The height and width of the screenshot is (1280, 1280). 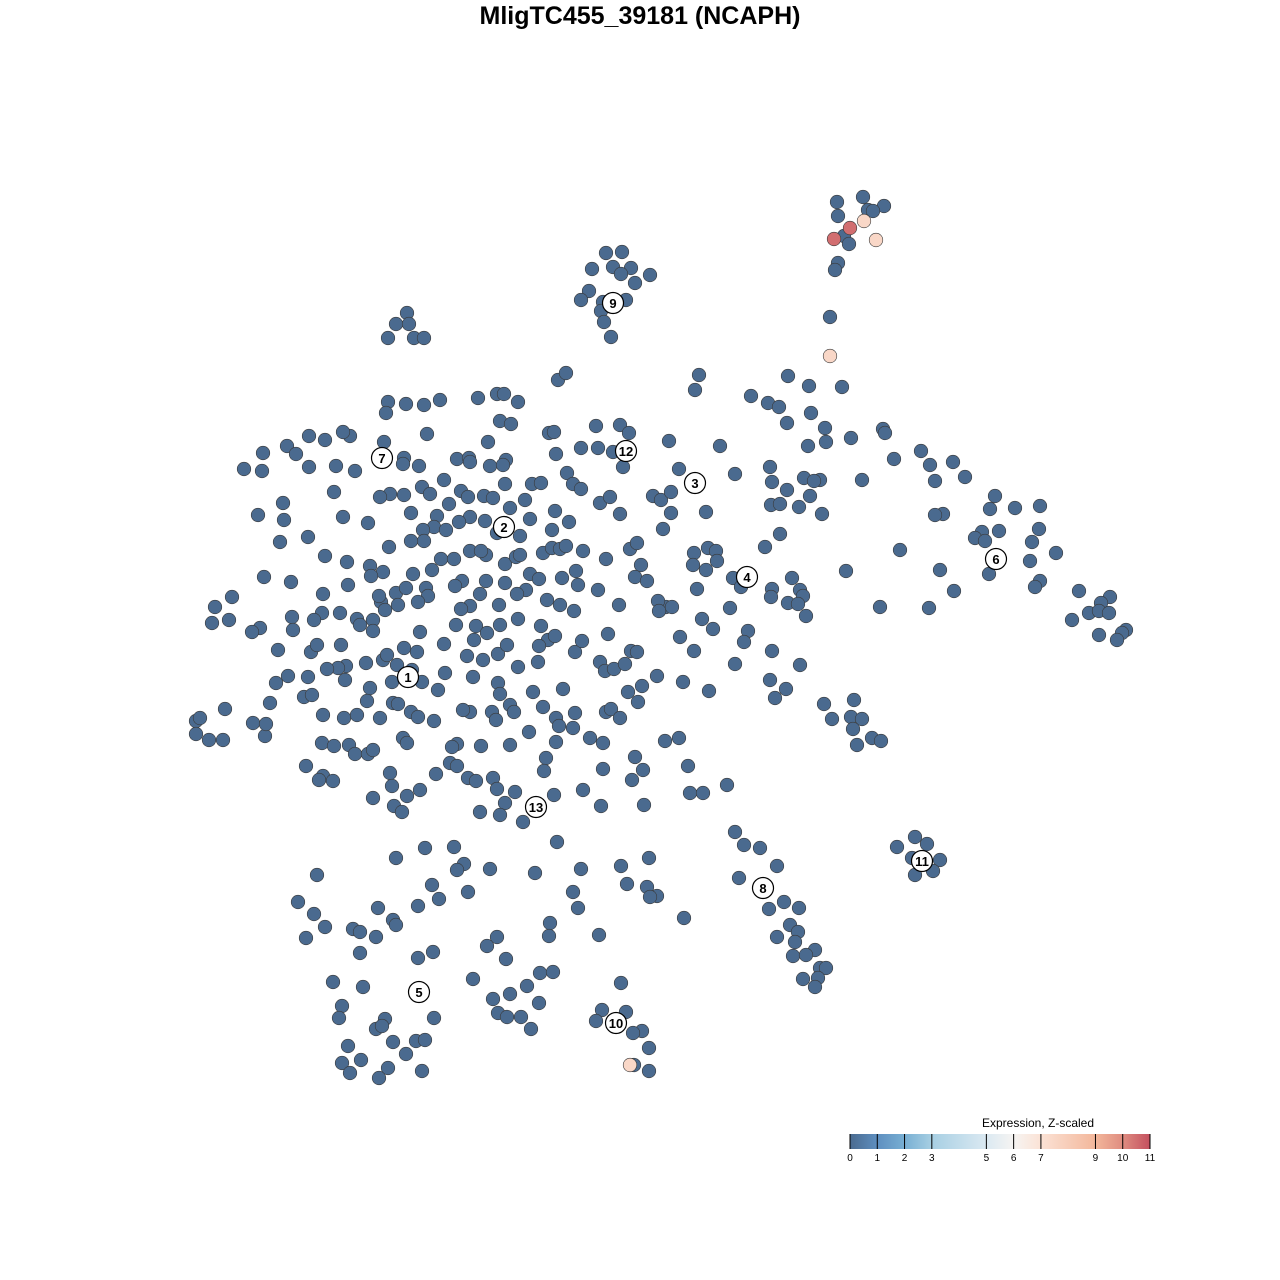 I want to click on cluster-label-5: 5, so click(x=419, y=992).